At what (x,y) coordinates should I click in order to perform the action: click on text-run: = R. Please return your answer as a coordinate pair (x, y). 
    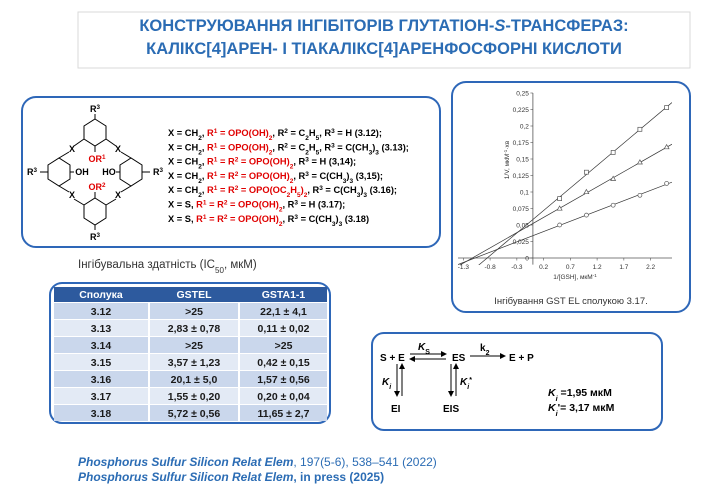
    Looking at the image, I should click on (216, 219).